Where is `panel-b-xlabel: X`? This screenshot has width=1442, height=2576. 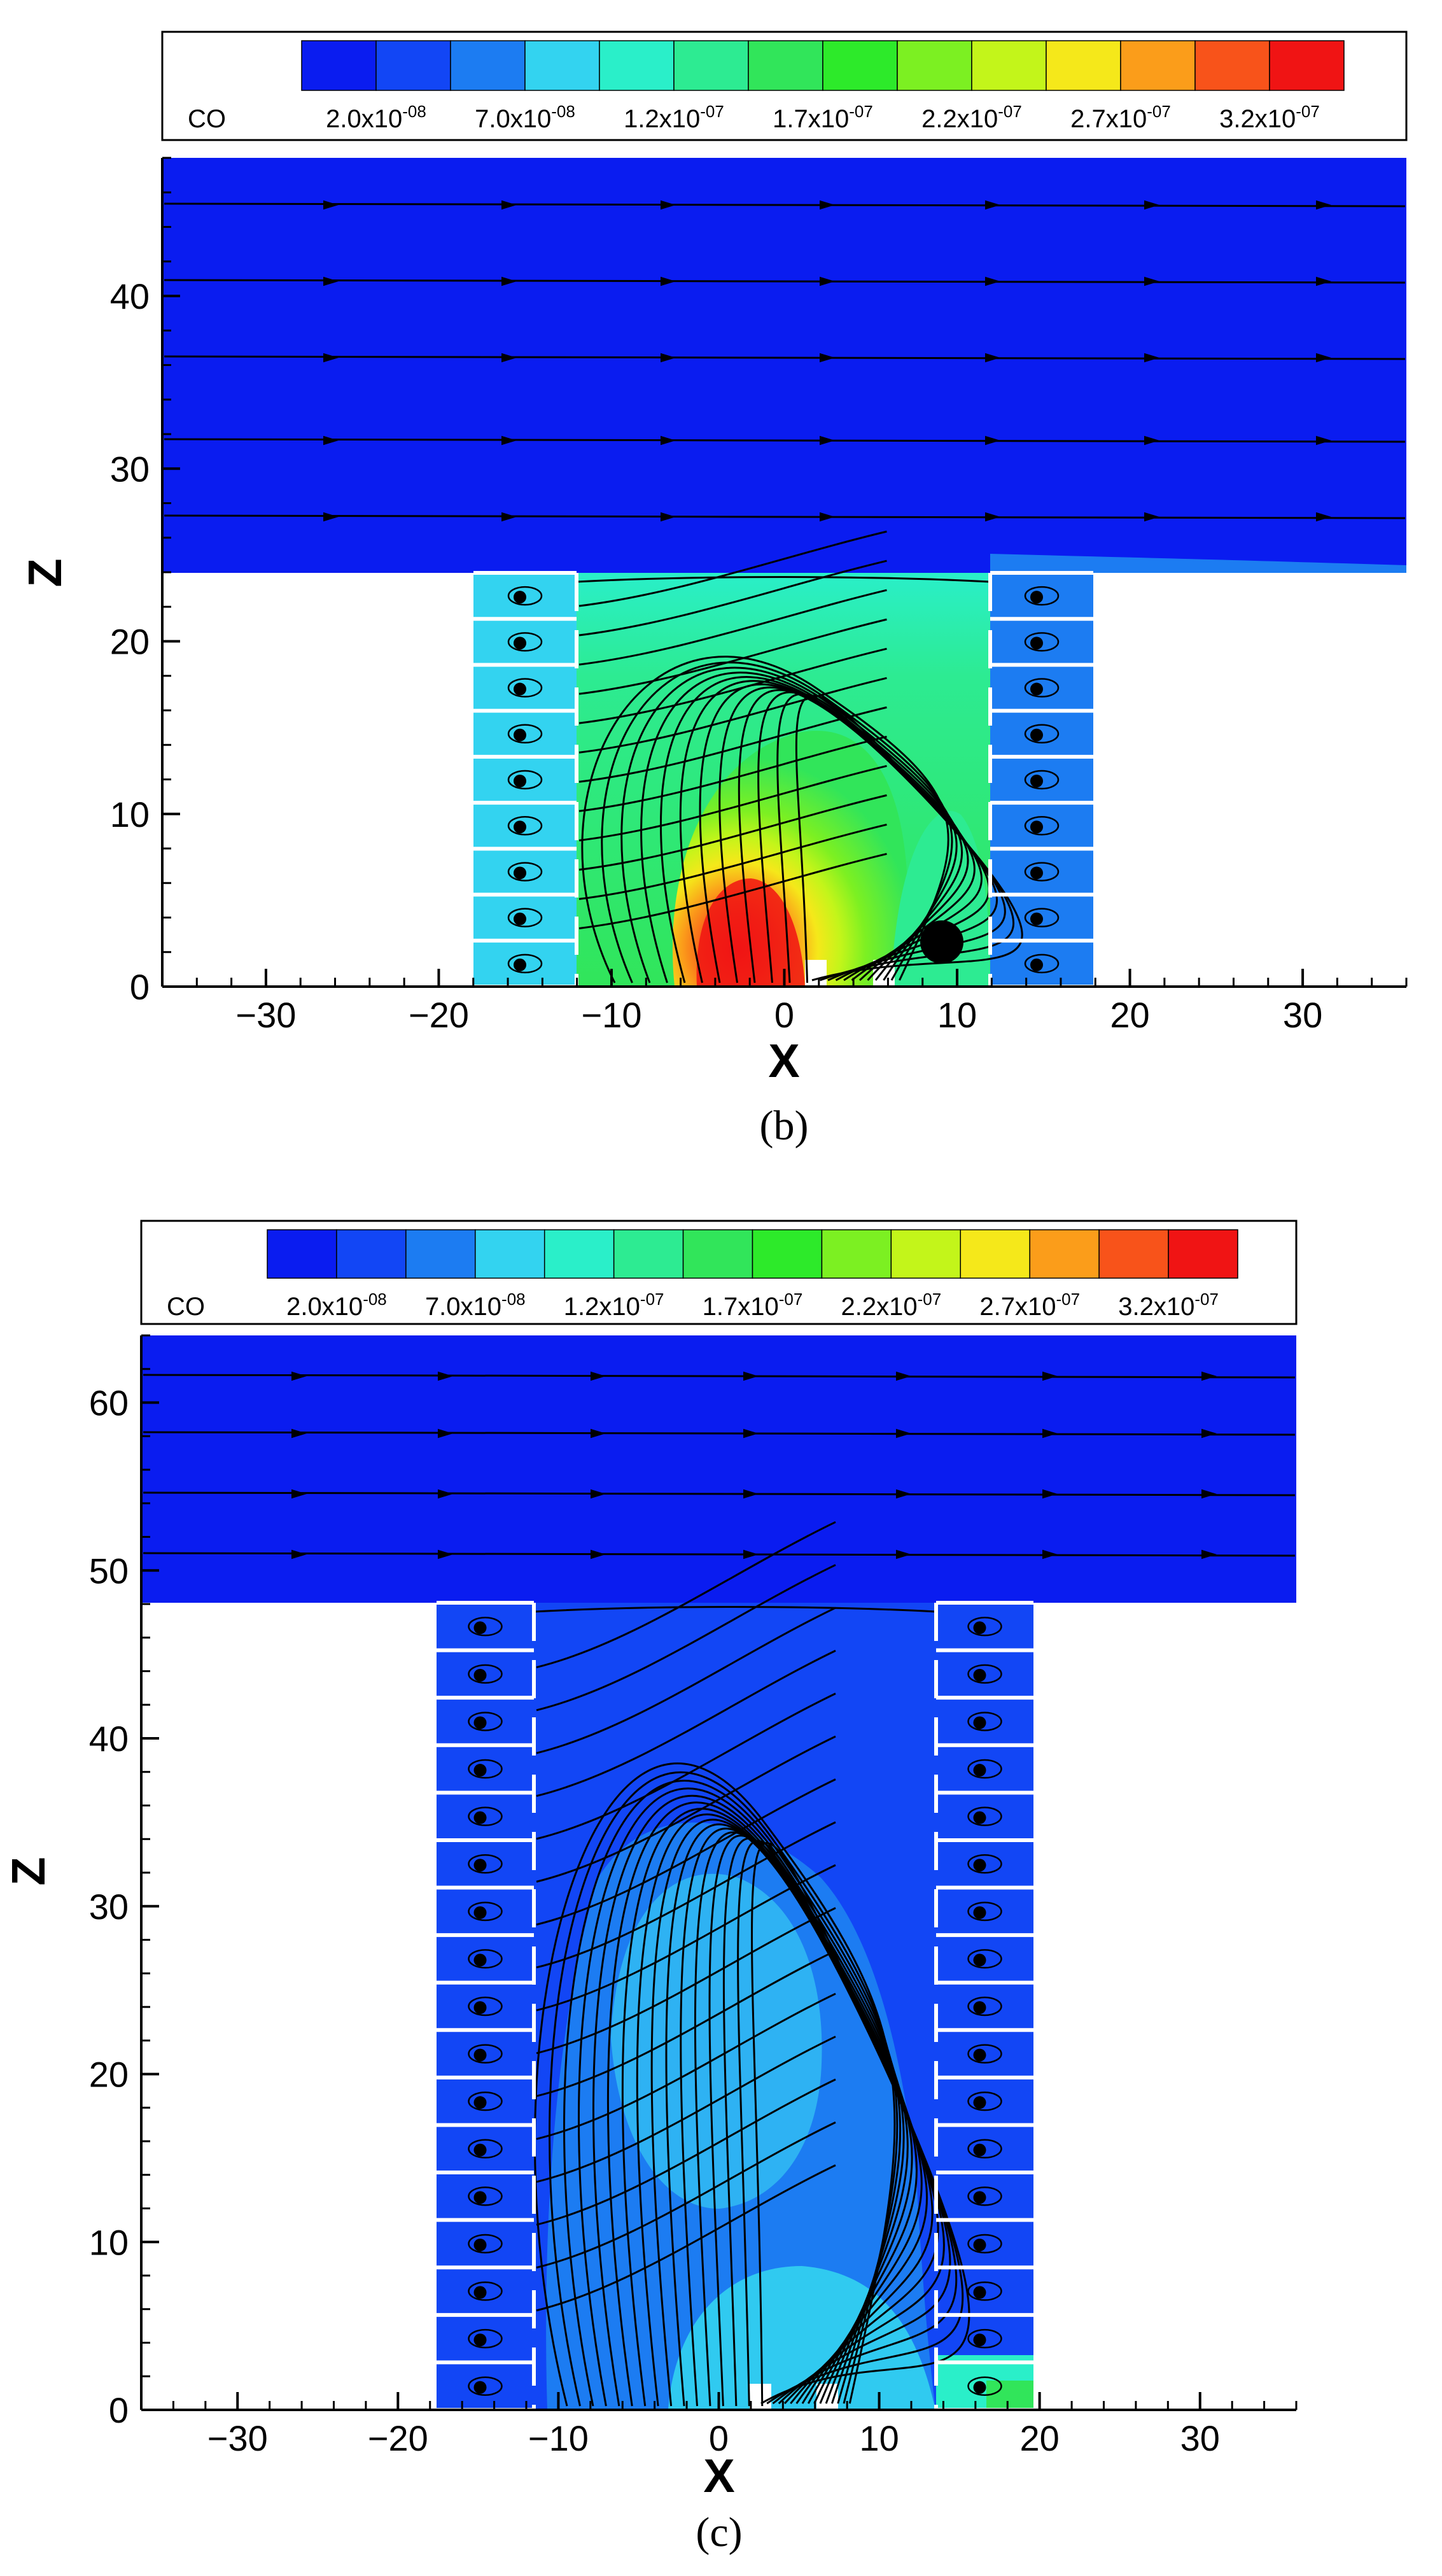
panel-b-xlabel: X is located at coordinates (783, 1061).